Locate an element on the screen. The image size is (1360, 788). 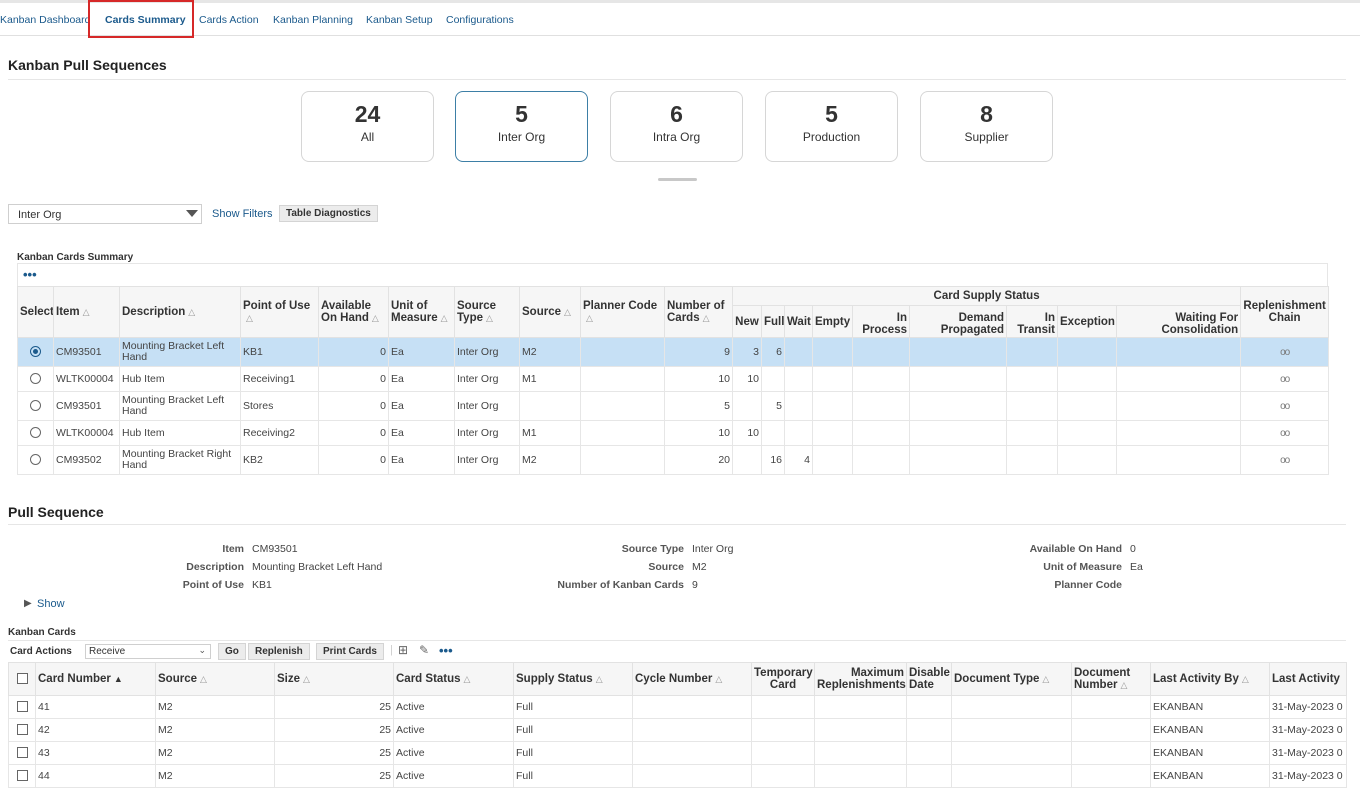
table-diagnostics-button: Table Diagnostics is located at coordinates (328, 213).